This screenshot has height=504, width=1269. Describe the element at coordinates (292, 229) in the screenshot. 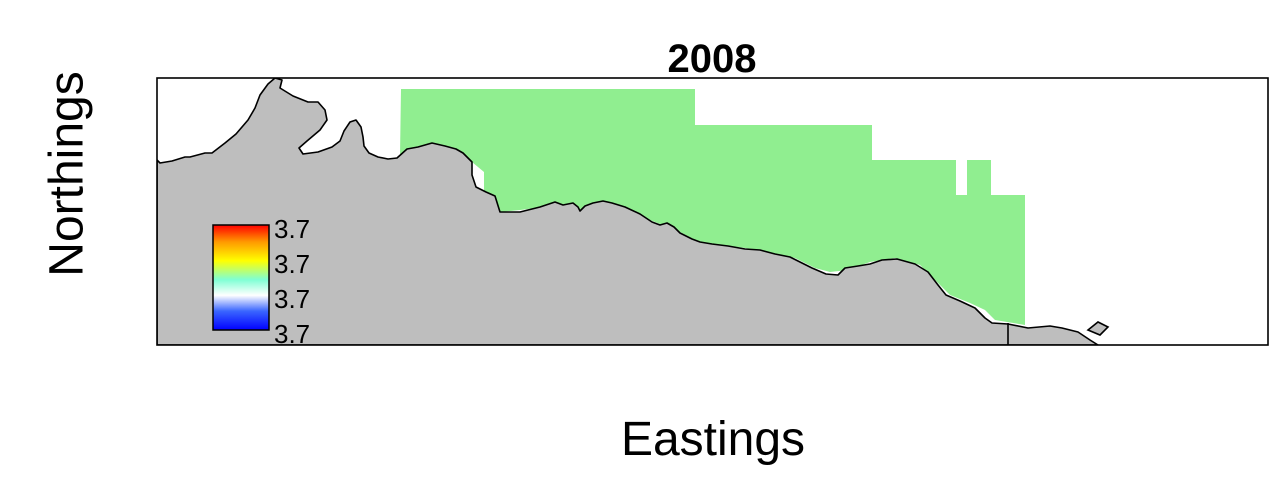

I see `legend-label-1: 3.7` at that location.